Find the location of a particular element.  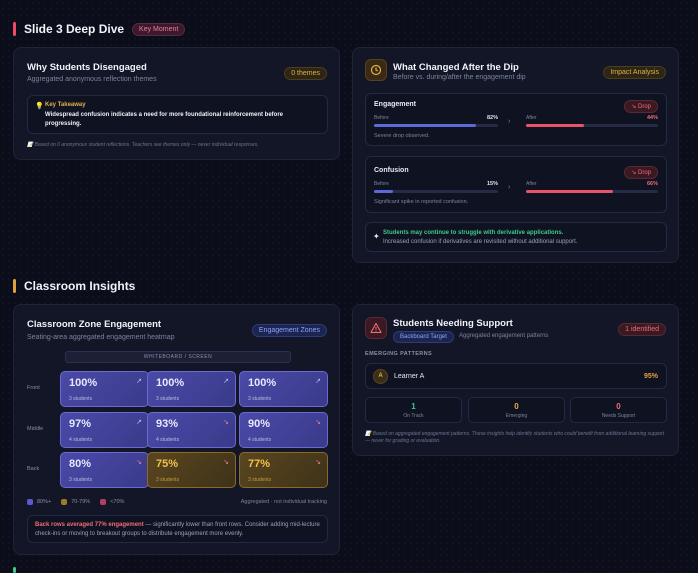

stat-box: 1 On Track is located at coordinates (413, 410).